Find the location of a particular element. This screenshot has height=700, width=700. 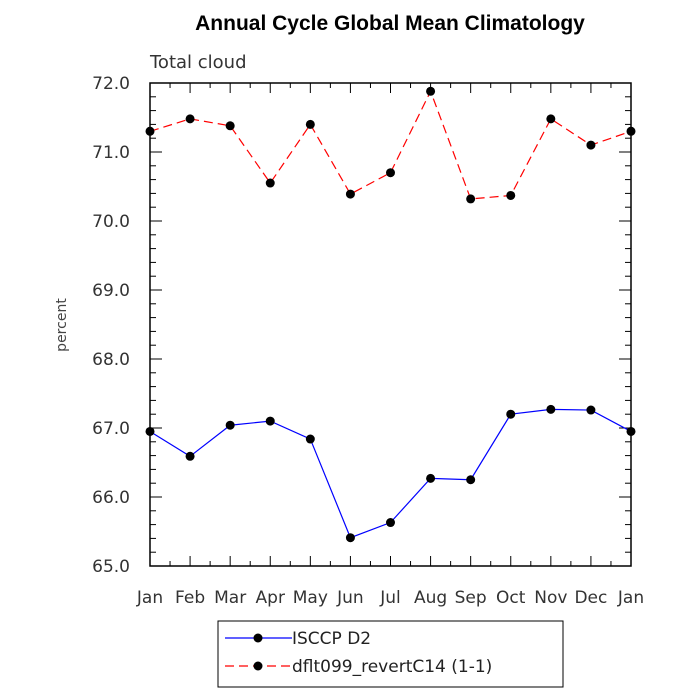

y-tick-label: 71.0 is located at coordinates (111, 153).